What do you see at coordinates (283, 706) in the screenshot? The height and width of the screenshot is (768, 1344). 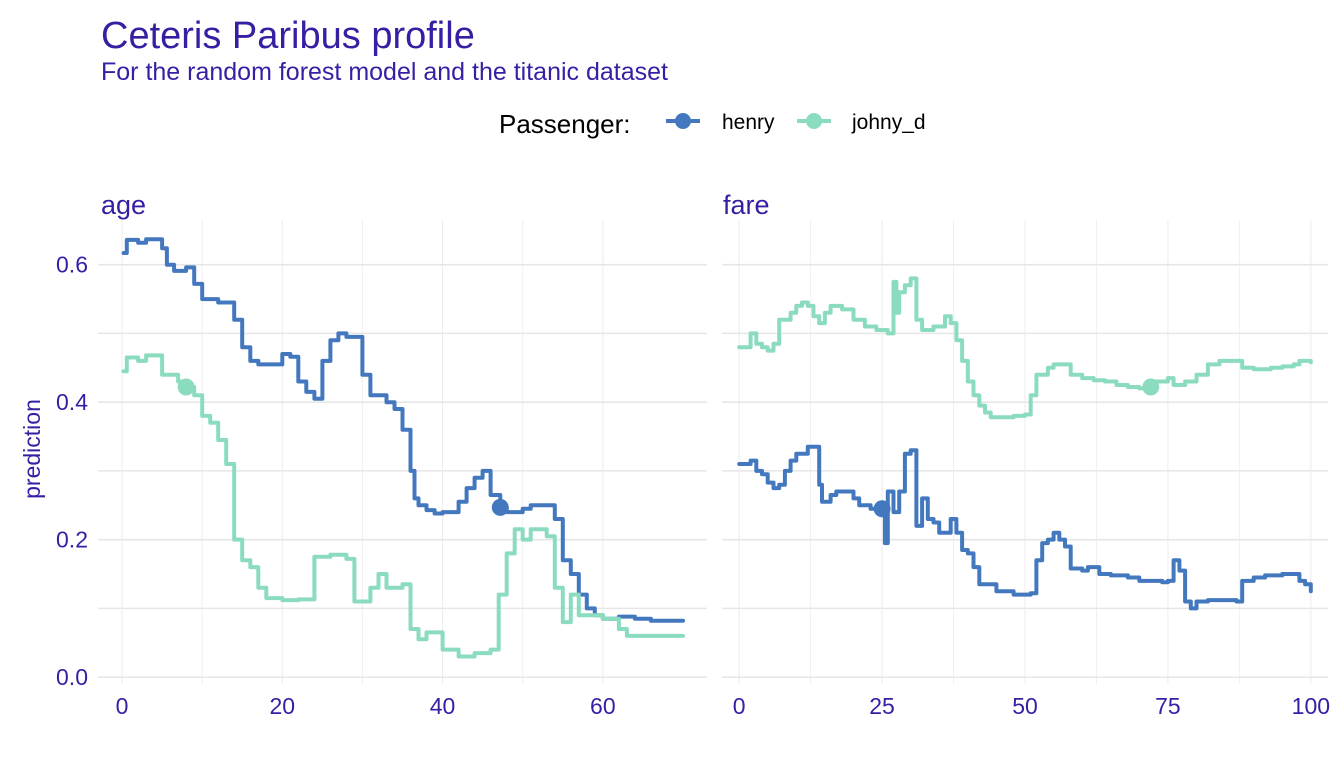 I see `x-tick-label: 20` at bounding box center [283, 706].